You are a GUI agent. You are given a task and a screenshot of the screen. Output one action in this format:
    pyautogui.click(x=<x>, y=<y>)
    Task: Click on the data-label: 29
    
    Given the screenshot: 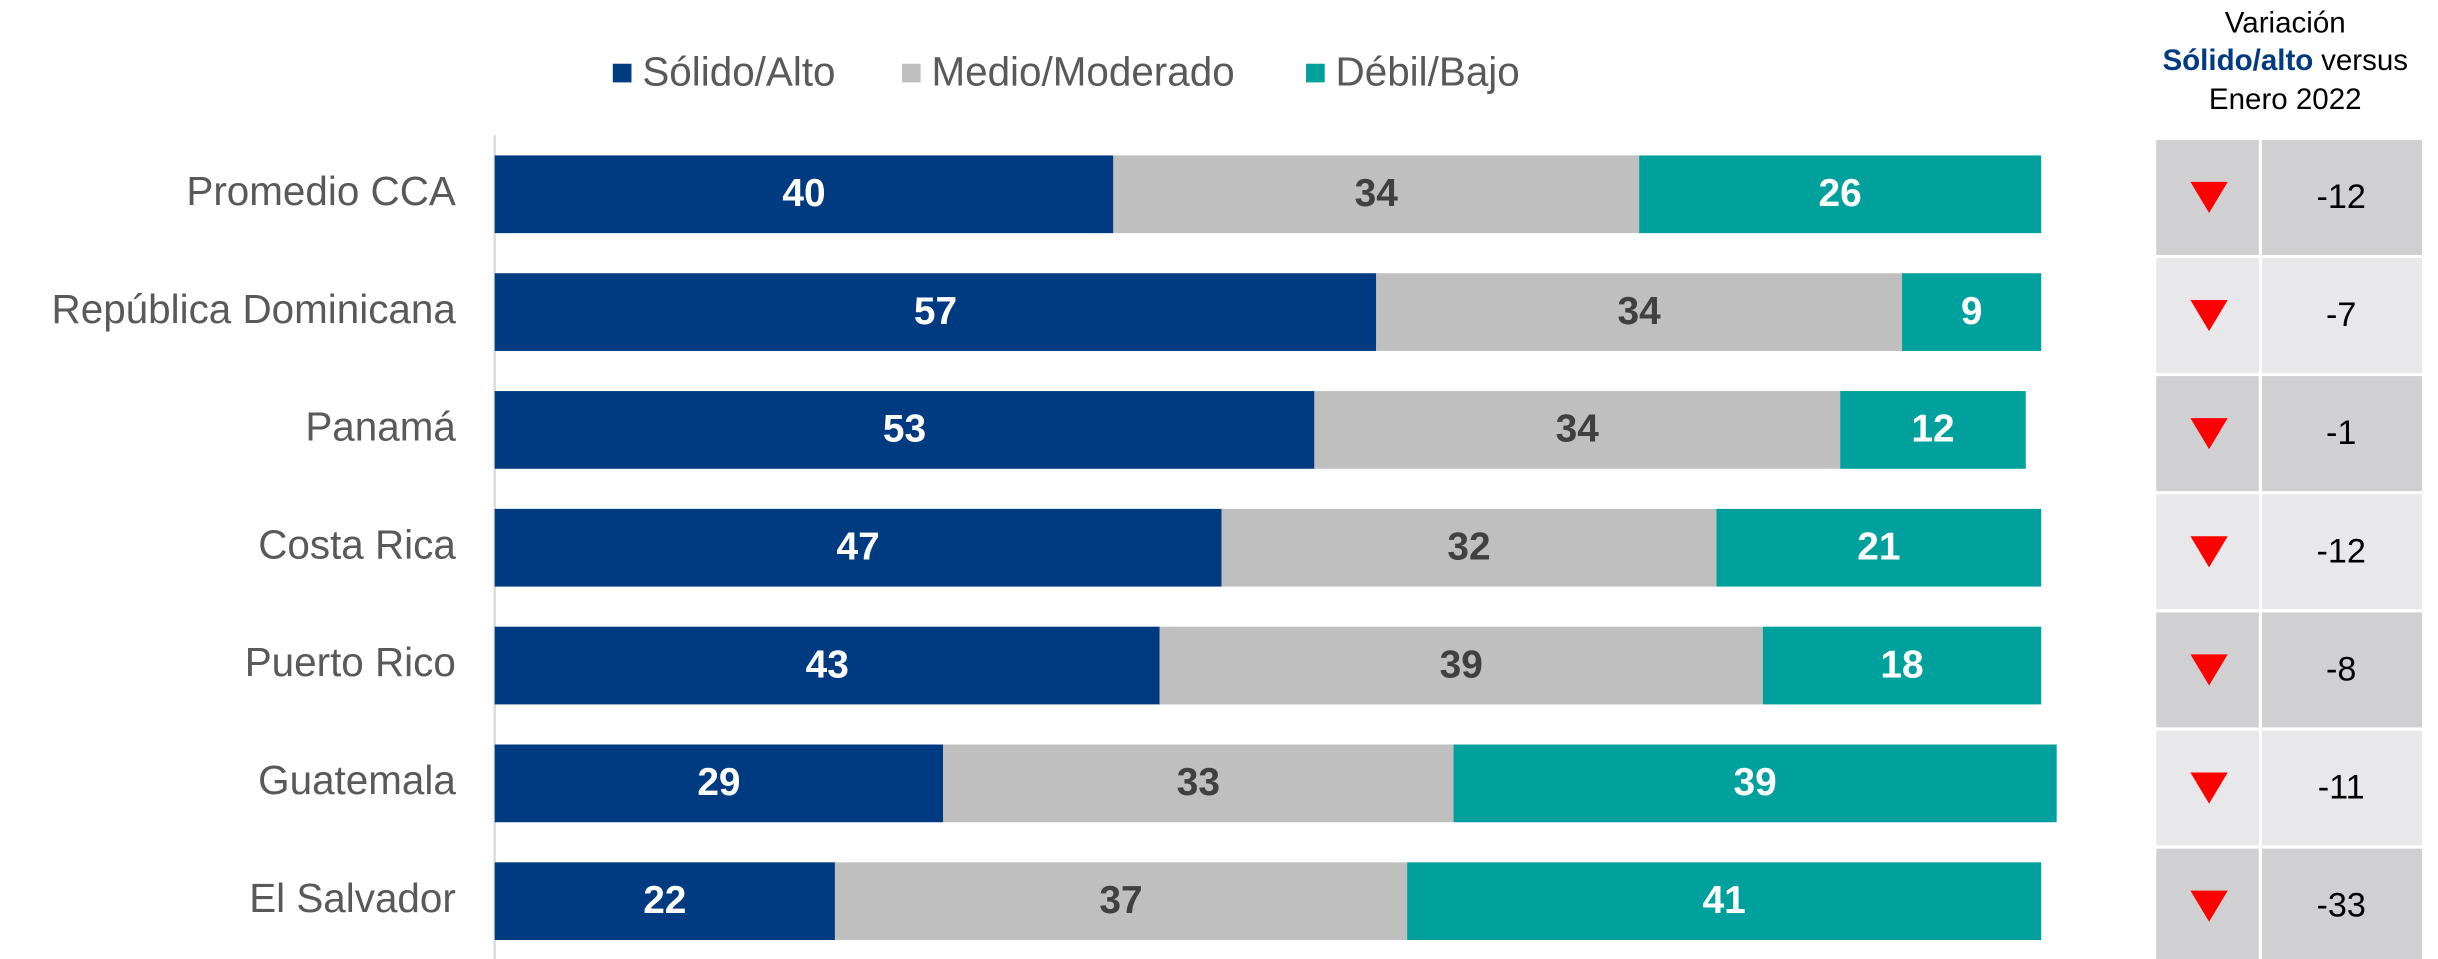 What is the action you would take?
    pyautogui.click(x=718, y=782)
    